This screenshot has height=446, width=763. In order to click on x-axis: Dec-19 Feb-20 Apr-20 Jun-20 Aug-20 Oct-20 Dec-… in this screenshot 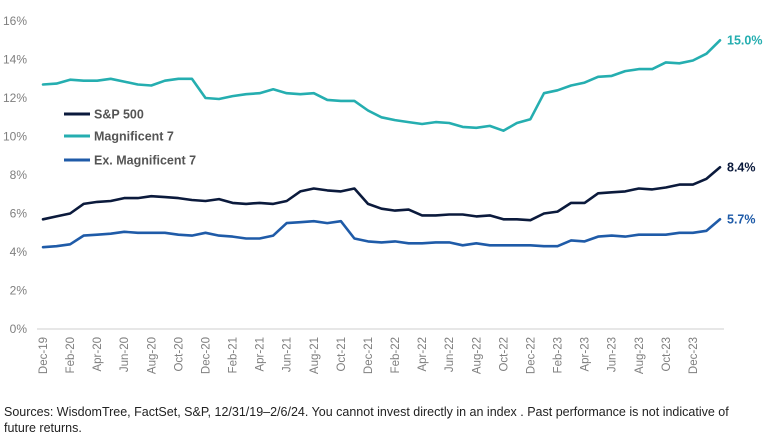, I will do `click(369, 355)`.